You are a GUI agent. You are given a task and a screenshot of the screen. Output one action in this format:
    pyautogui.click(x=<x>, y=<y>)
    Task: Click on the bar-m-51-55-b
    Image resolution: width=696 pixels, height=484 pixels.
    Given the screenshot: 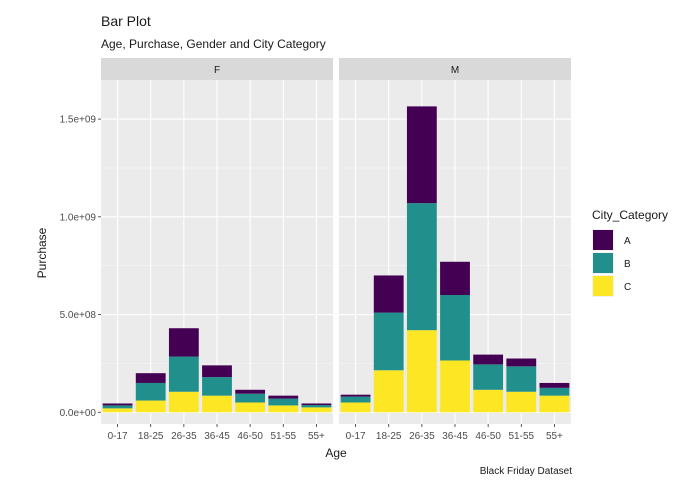 What is the action you would take?
    pyautogui.click(x=521, y=379)
    